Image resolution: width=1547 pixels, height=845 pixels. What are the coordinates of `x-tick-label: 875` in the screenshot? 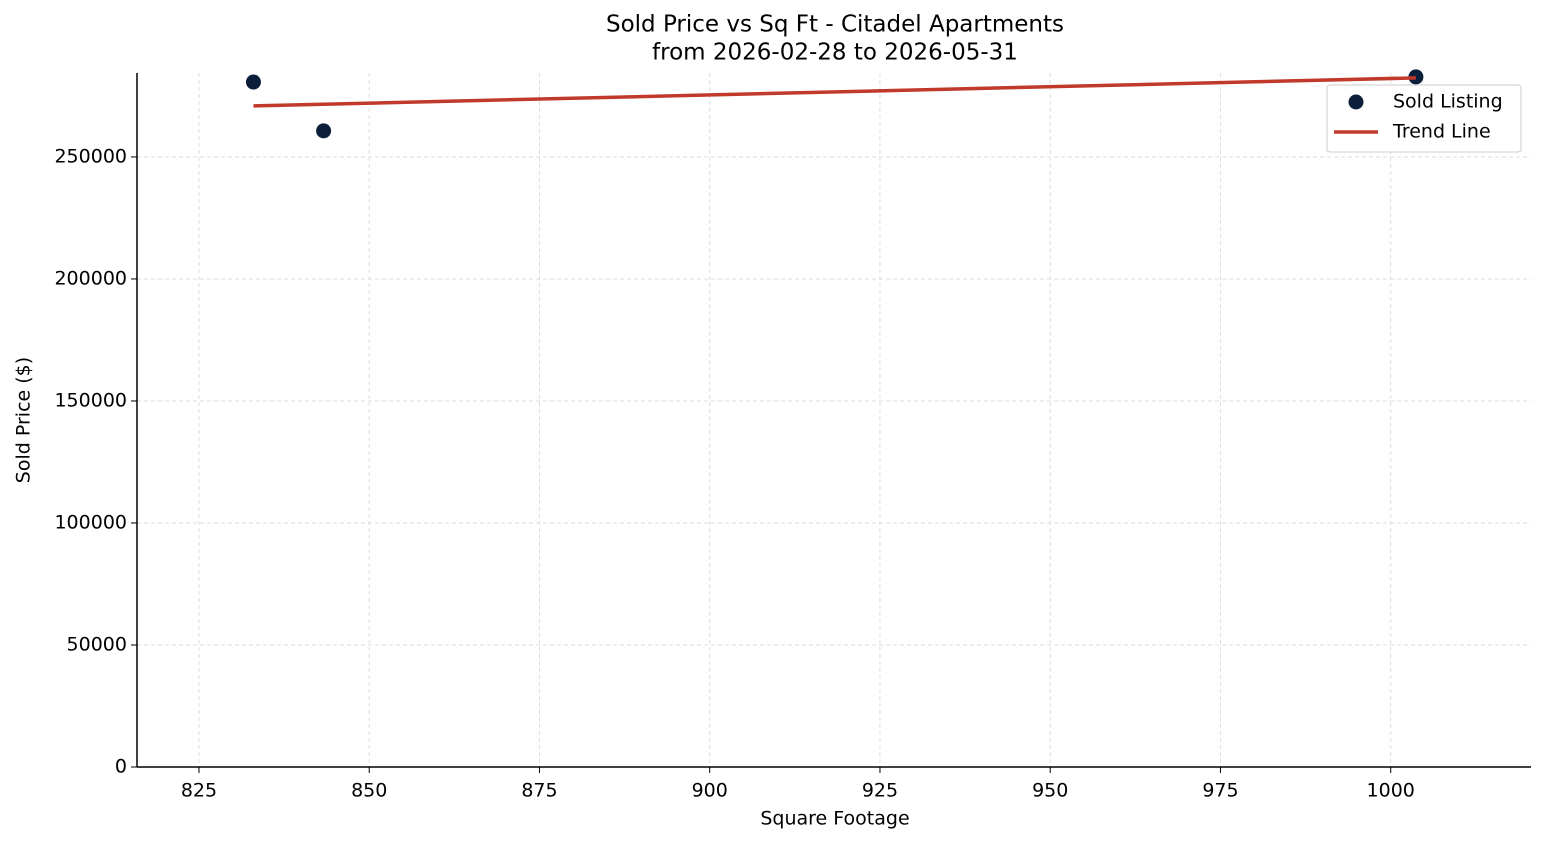 It's located at (539, 791).